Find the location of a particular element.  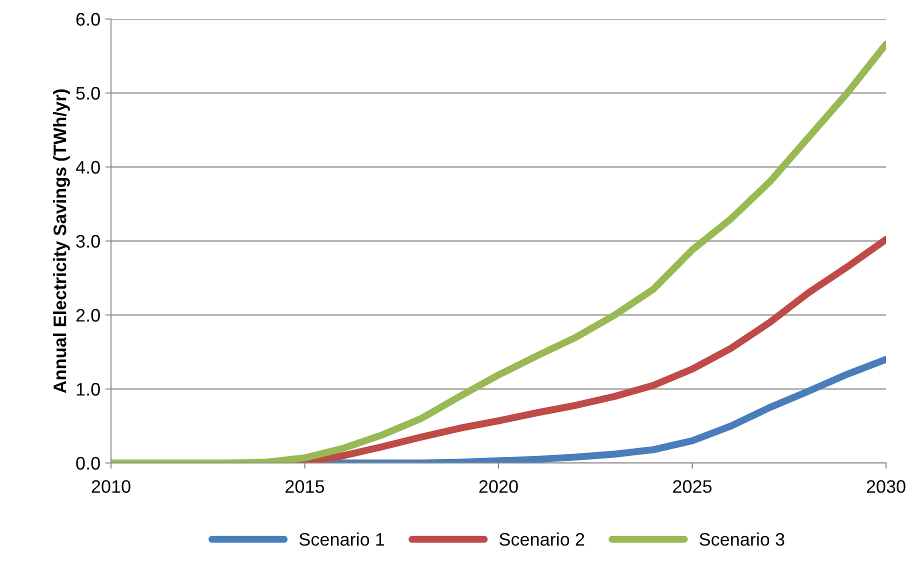

x-tick-label: 2030 is located at coordinates (886, 486).